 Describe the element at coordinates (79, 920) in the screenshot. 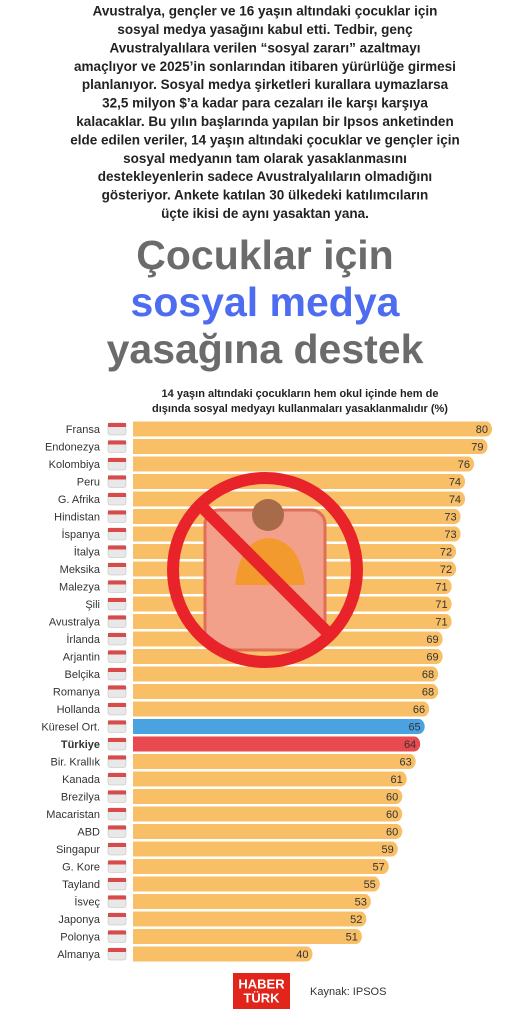

I see `category-label: Japonya` at that location.